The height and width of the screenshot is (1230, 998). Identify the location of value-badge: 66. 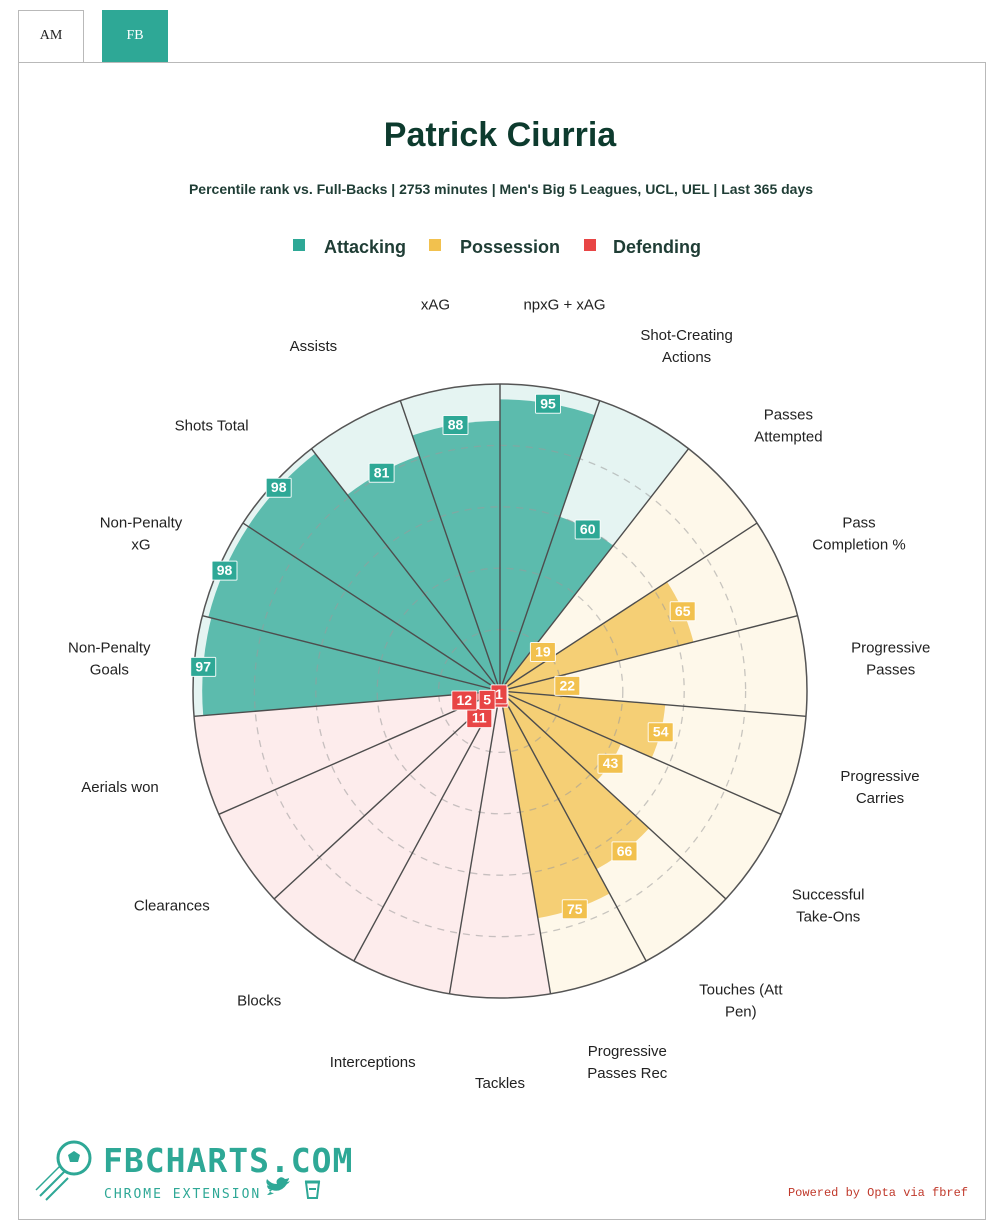
(624, 851).